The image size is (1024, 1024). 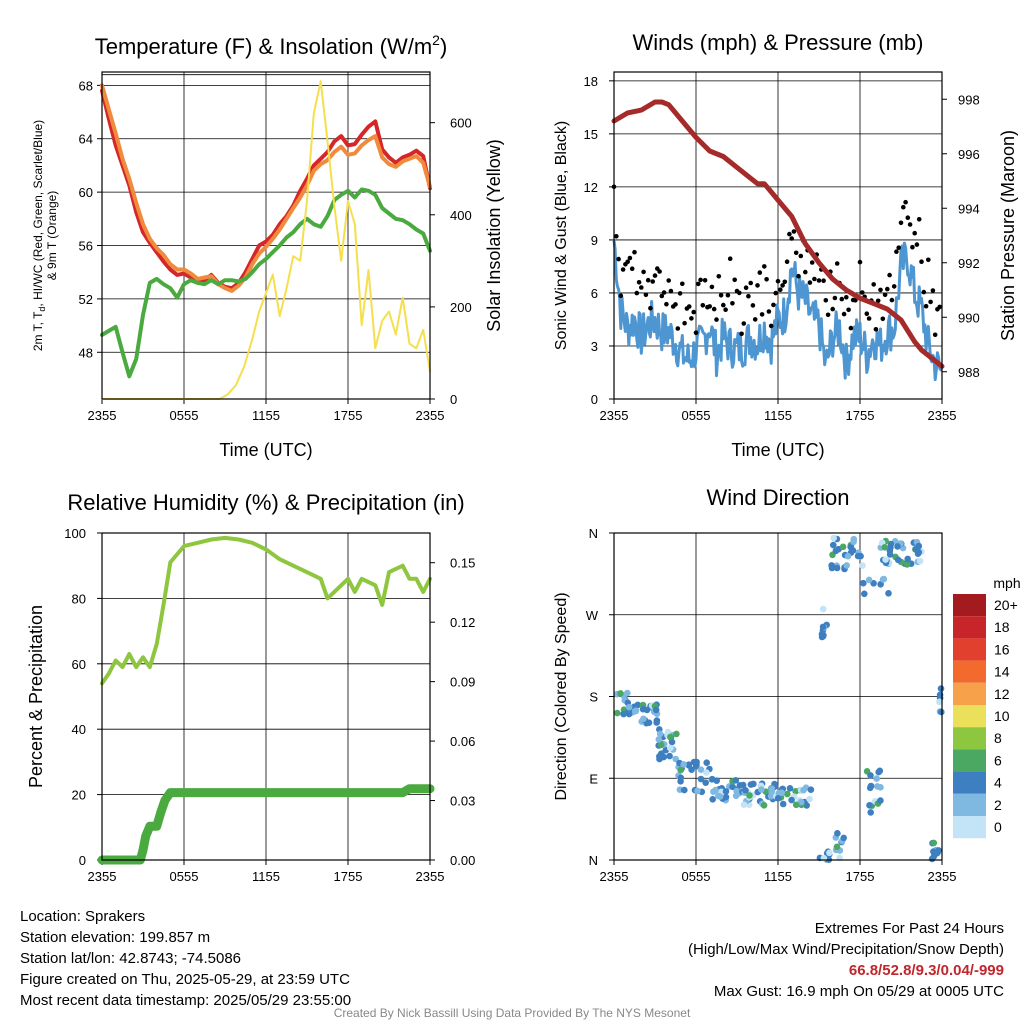 What do you see at coordinates (38, 331) in the screenshot?
I see `y-label-part: 2m T, T` at bounding box center [38, 331].